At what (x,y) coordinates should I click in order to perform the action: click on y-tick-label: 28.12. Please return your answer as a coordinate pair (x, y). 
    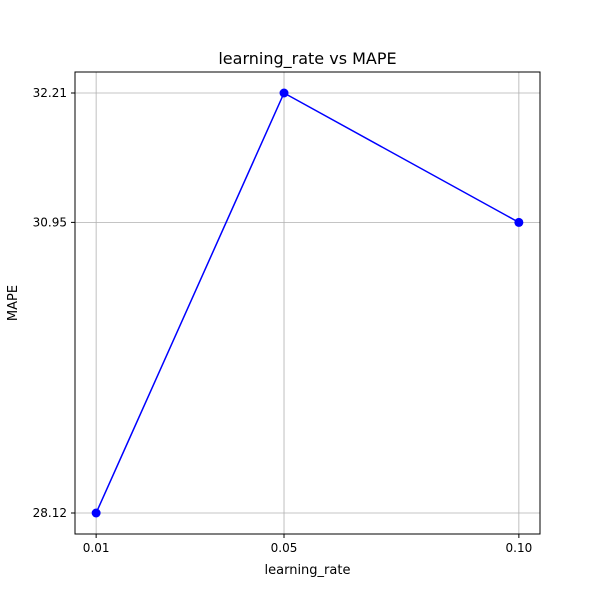
    Looking at the image, I should click on (50, 513).